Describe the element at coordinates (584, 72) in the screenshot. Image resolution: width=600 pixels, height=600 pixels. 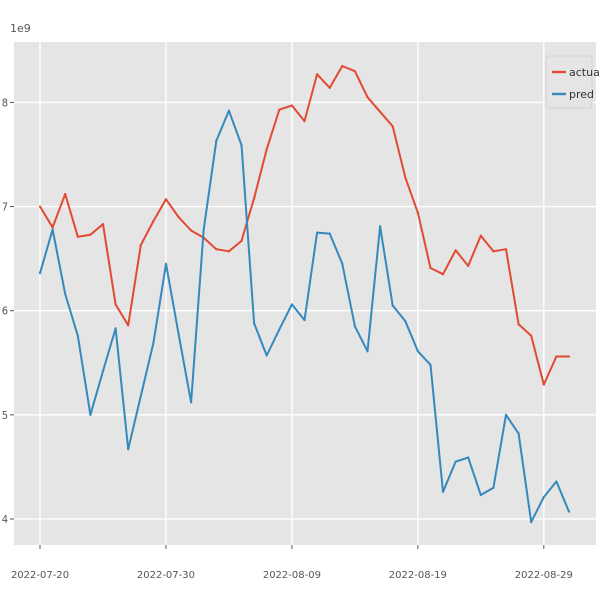
I see `legend-label: actual` at that location.